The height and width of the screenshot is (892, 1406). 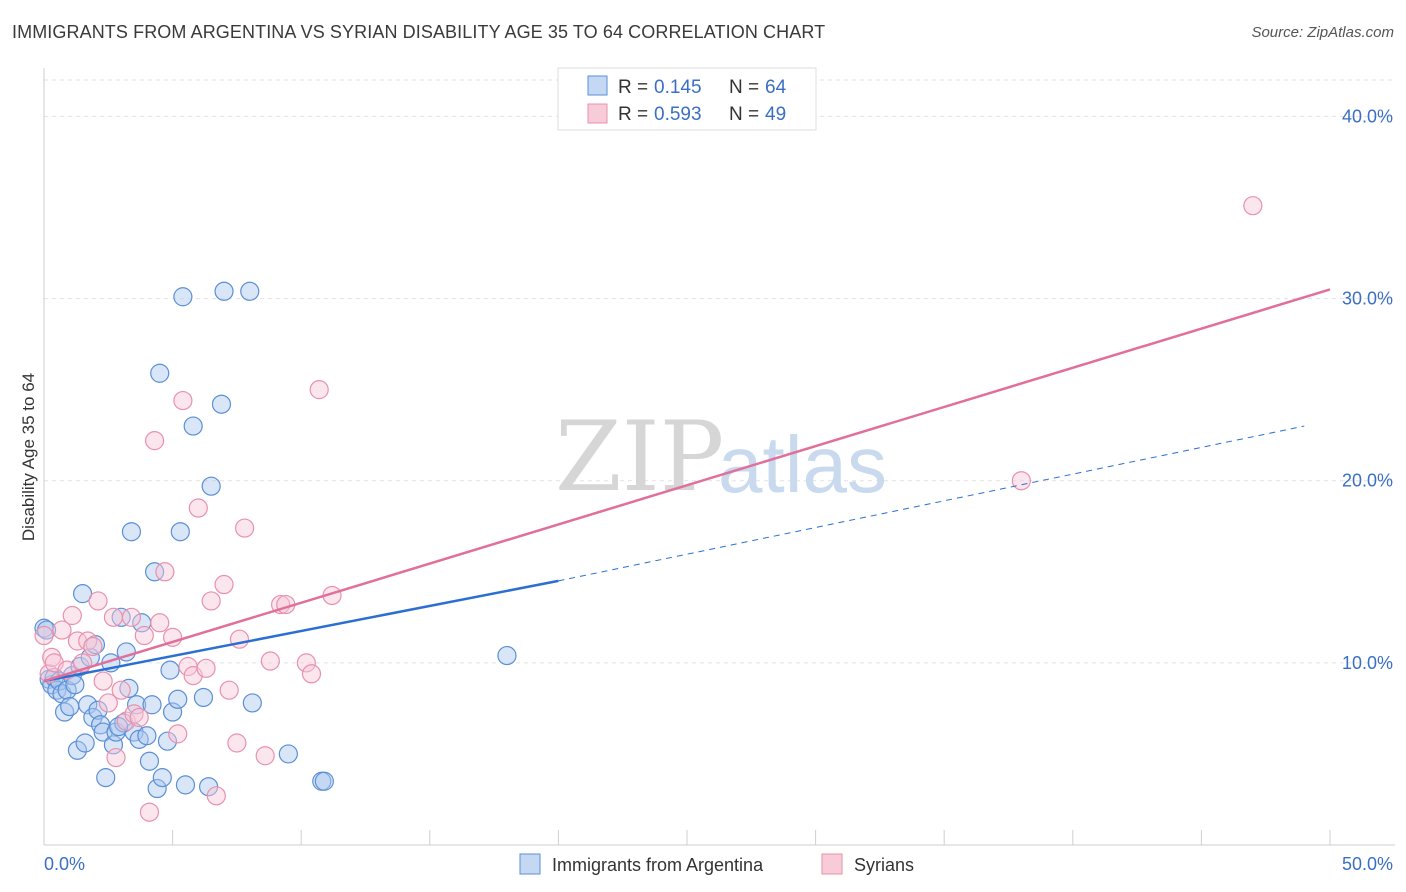 What do you see at coordinates (633, 87) in the screenshot?
I see `legend-r-label-argentina: R =` at bounding box center [633, 87].